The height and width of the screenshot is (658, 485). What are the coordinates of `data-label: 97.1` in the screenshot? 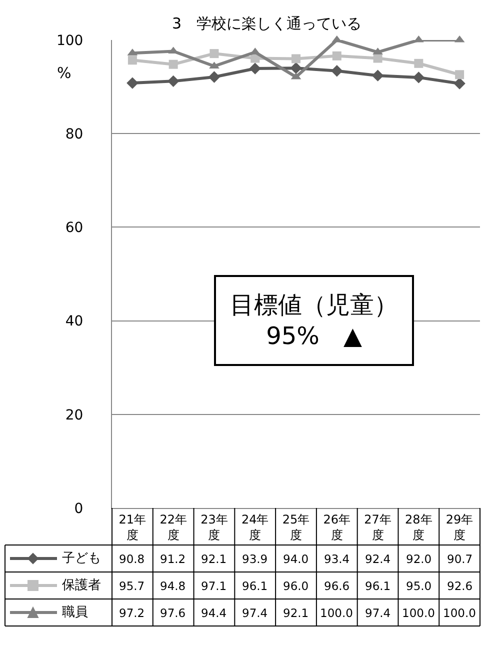 It's located at (214, 586).